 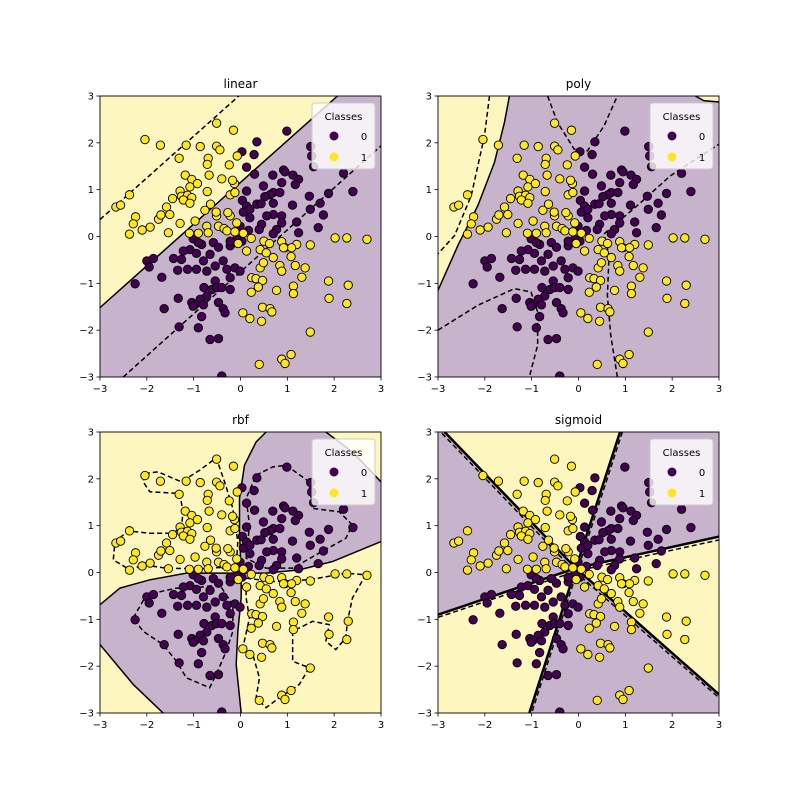 I want to click on x-tick-label: −1, so click(x=531, y=389).